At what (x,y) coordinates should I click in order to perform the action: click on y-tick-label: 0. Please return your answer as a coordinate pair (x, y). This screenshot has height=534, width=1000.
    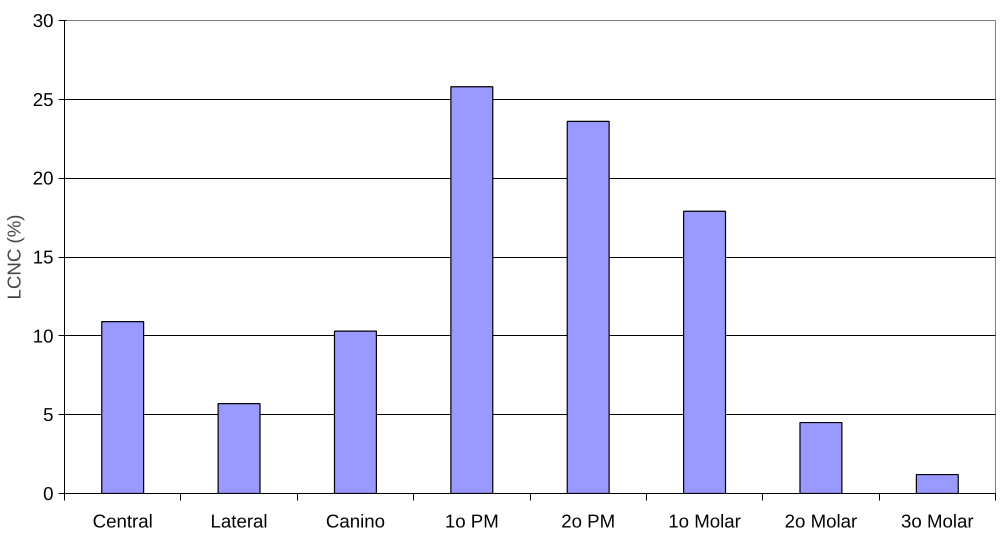
    Looking at the image, I should click on (48, 493).